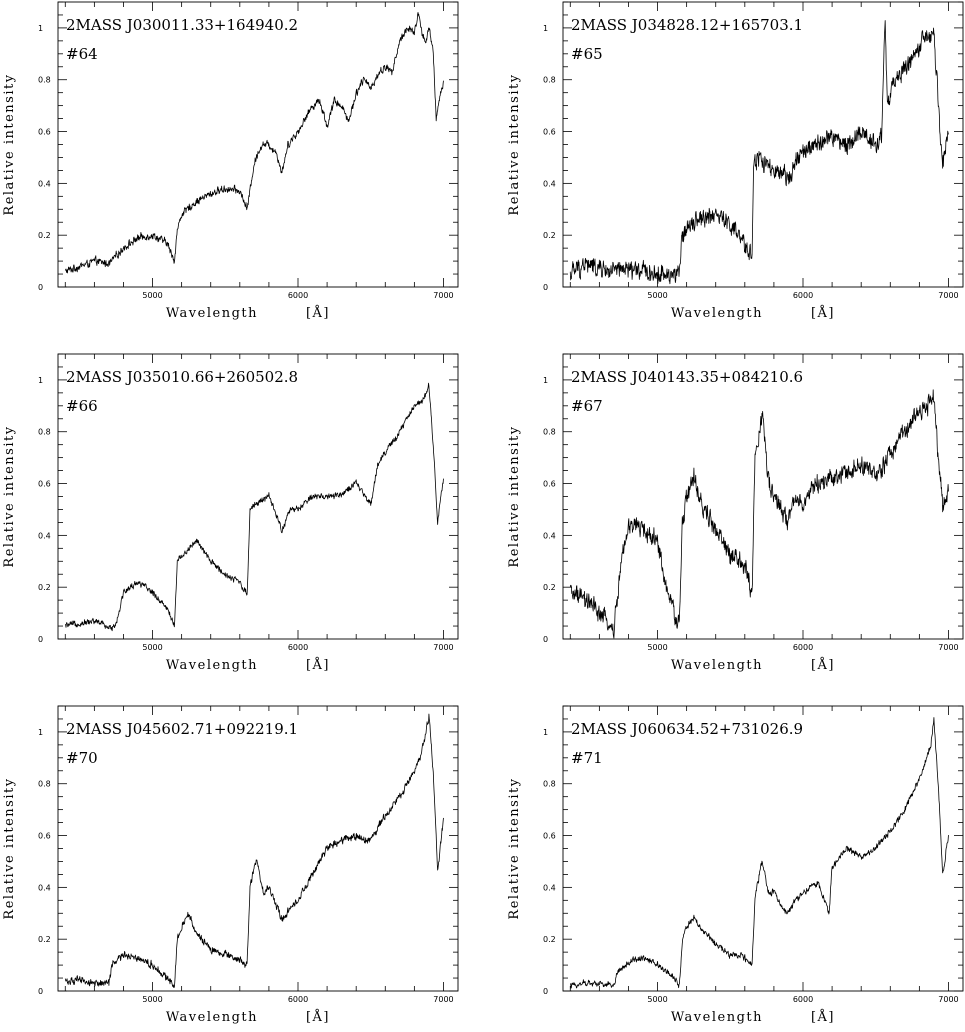 The width and height of the screenshot is (965, 1032). Describe the element at coordinates (182, 25) in the screenshot. I see `panel-title: 2MASS J030011.33+164940.2` at that location.